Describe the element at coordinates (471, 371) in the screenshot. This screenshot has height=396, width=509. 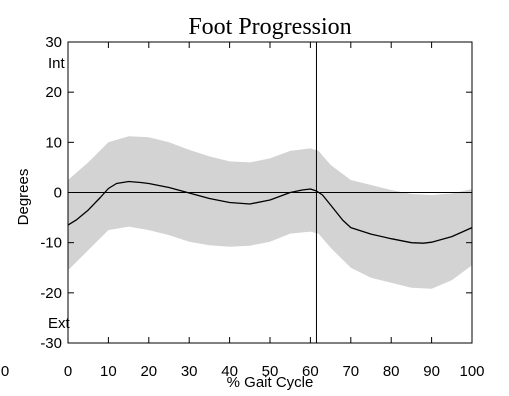
I see `x-tick-label: 100` at that location.